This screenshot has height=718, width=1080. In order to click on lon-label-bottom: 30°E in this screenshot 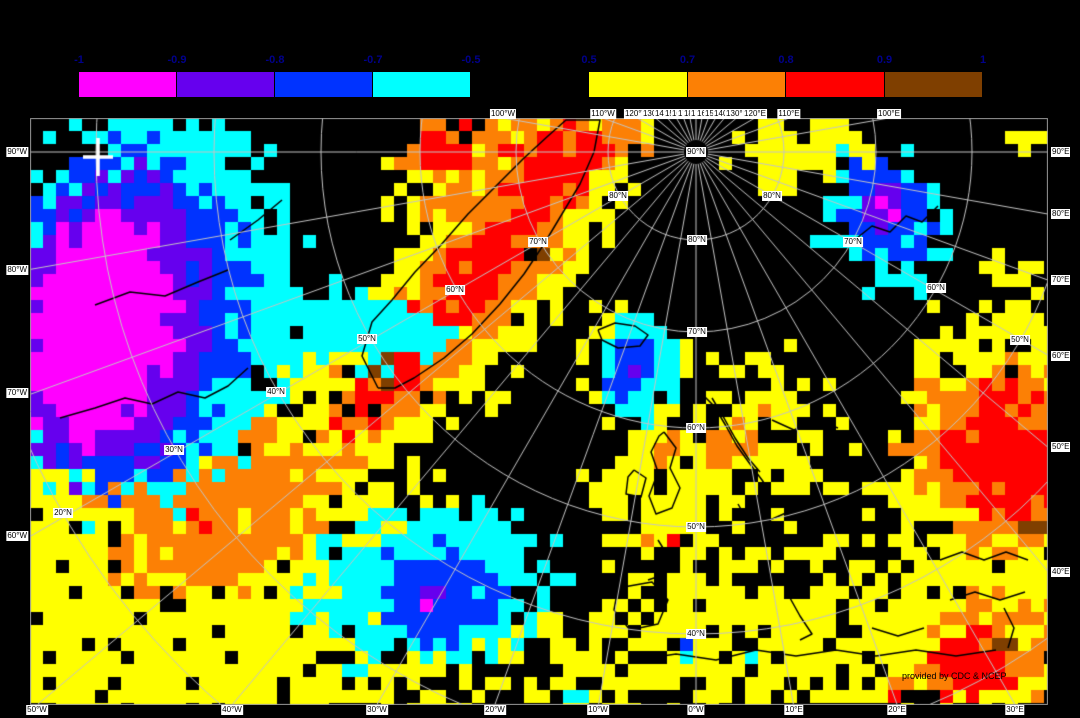, I will do `click(1015, 710)`.